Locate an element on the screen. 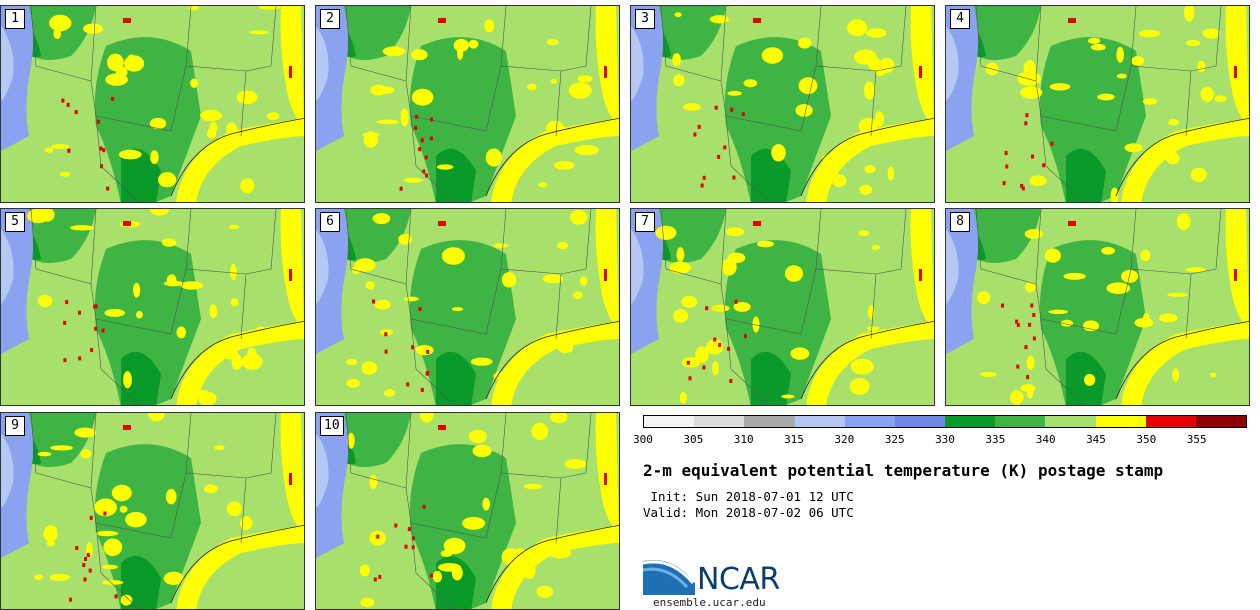  colorbar-tick-label: 345 is located at coordinates (1096, 439).